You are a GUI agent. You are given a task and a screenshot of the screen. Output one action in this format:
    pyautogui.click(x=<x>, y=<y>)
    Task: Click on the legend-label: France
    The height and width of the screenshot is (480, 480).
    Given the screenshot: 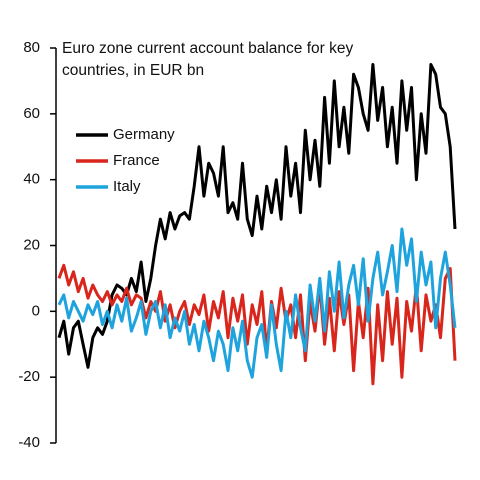 What is the action you would take?
    pyautogui.click(x=136, y=160)
    